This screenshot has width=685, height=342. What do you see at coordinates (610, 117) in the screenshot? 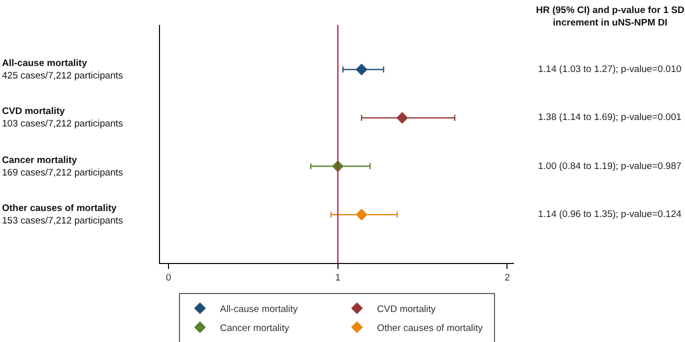
I see `text: 1.38 (1.14 to 1.69); p-value=0.001` at bounding box center [610, 117].